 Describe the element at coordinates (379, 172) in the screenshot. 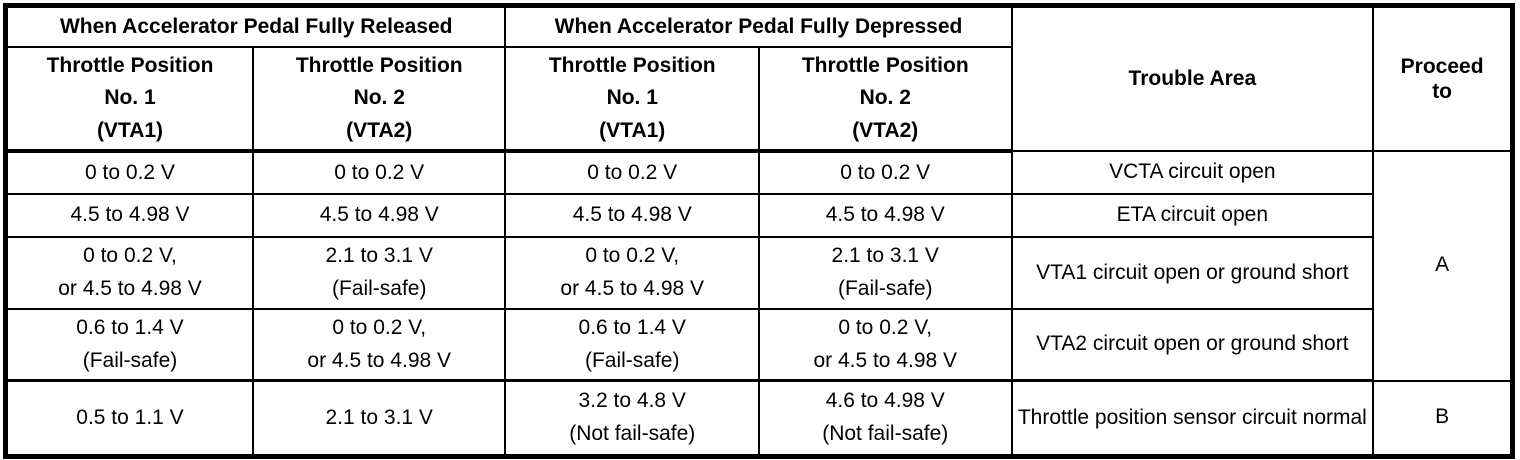

I see `cell-vta2-released: 0 to 0.2 V` at that location.